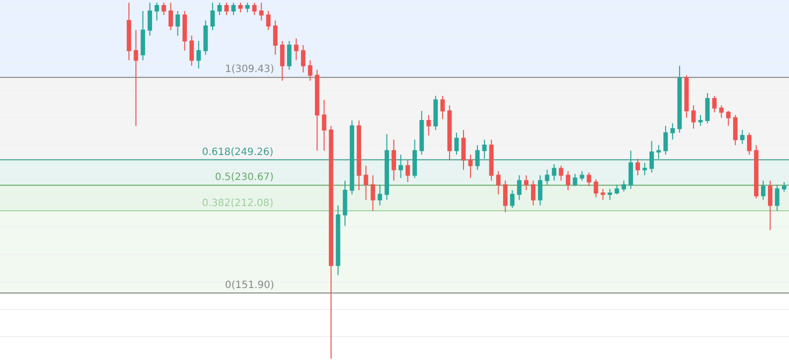  I want to click on ref-line-label: 0(151.90), so click(249, 285).